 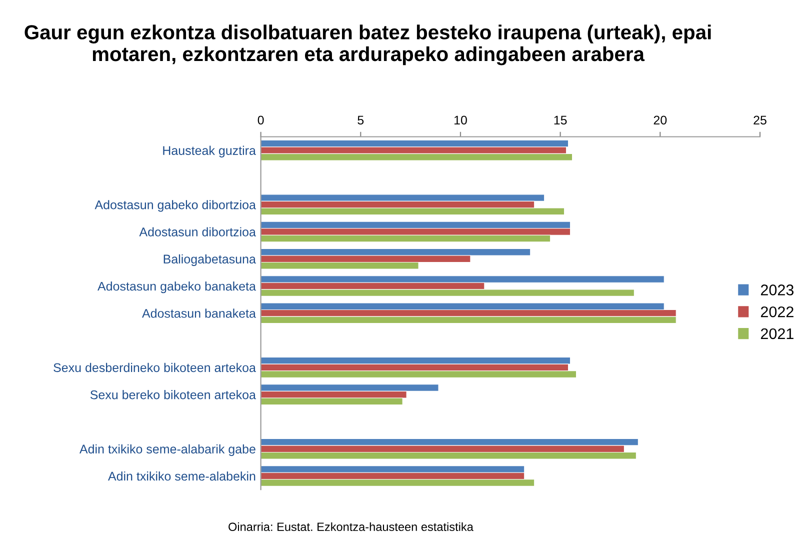 I want to click on y-tick-label: Sexu desberdineko bikoteen artekoa, so click(x=155, y=367).